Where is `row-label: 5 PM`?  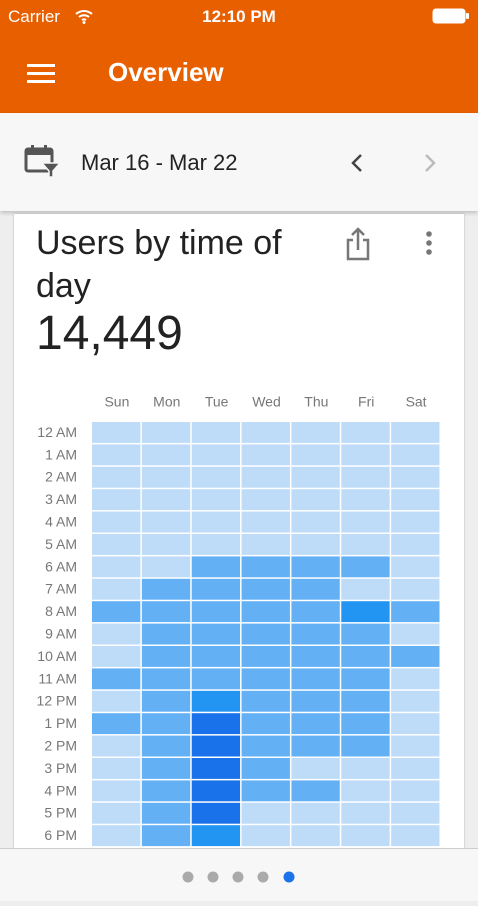
row-label: 5 PM is located at coordinates (60, 813).